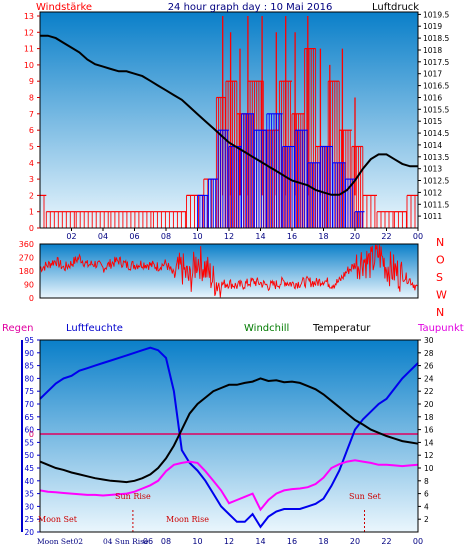 Image resolution: width=470 pixels, height=559 pixels. Describe the element at coordinates (29, 49) in the screenshot. I see `wind-tick-label: 11` at that location.